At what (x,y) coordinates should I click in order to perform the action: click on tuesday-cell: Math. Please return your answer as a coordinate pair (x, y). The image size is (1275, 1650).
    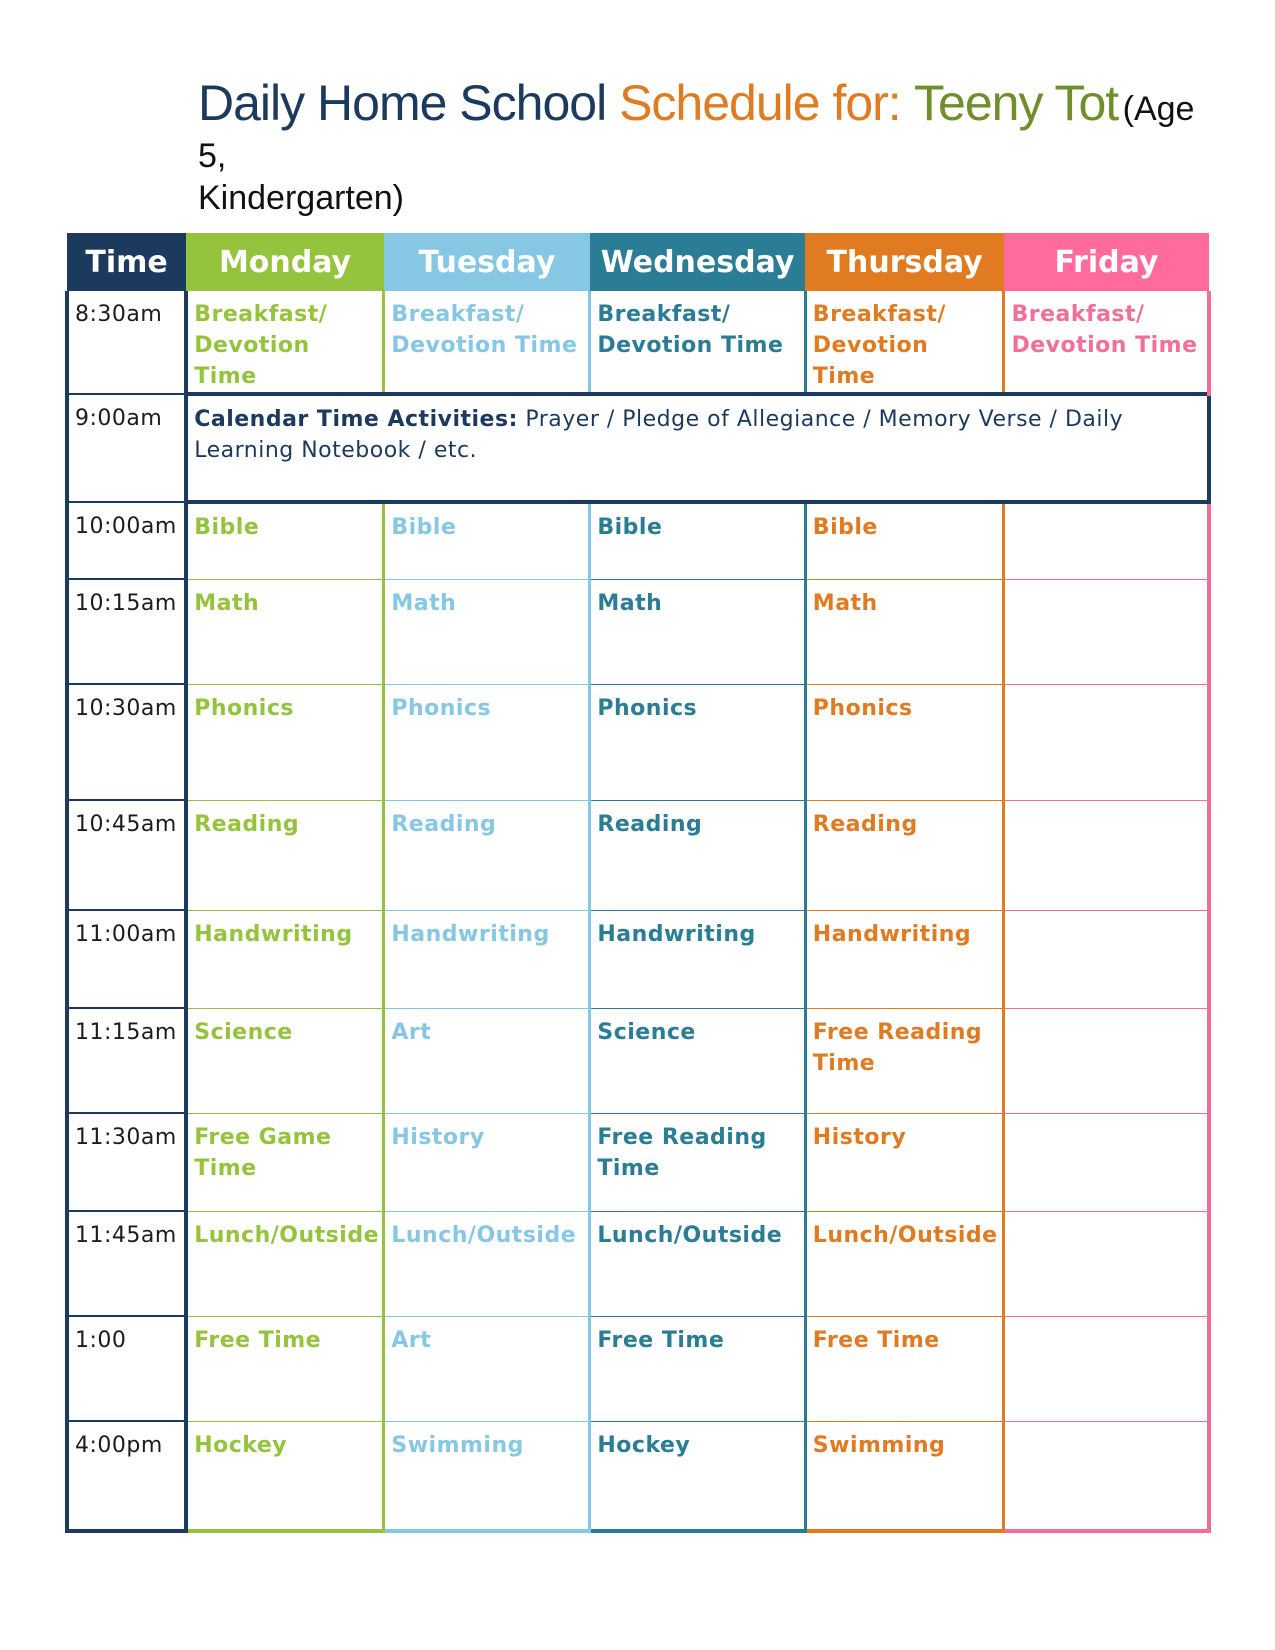
    Looking at the image, I should click on (487, 632).